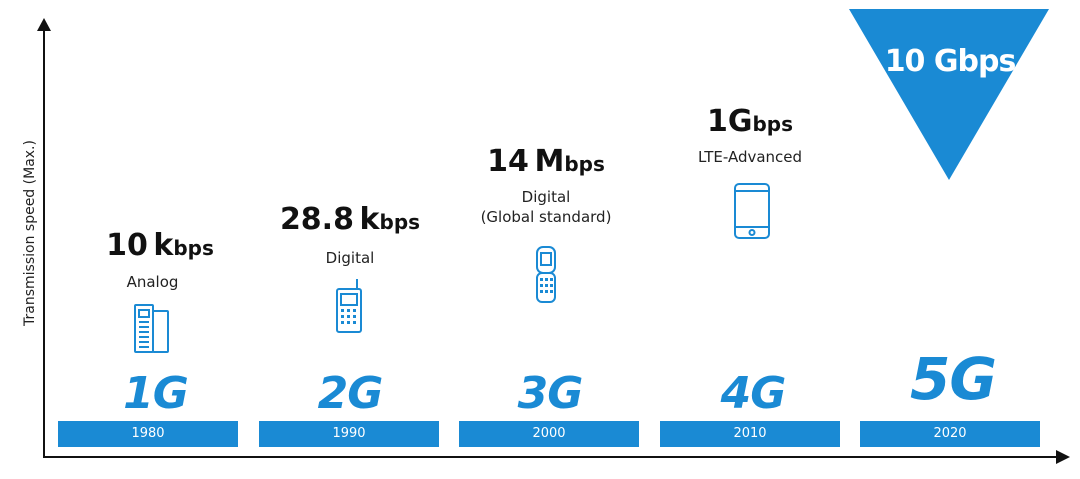 The image size is (1080, 479). What do you see at coordinates (163, 245) in the screenshot?
I see `1g-speed-prefix: k` at bounding box center [163, 245].